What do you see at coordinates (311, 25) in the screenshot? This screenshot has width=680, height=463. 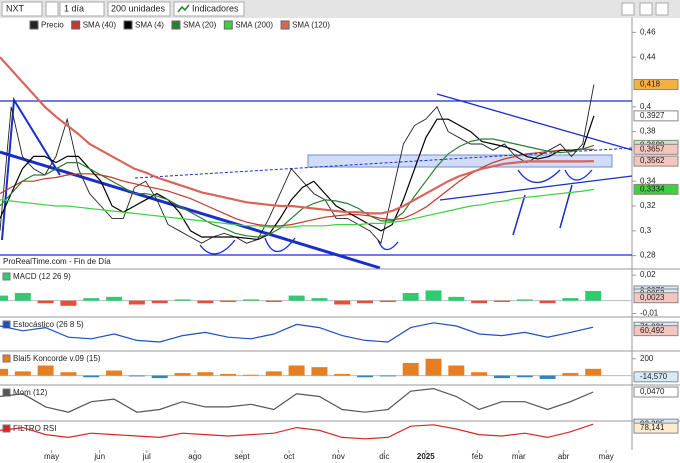 I see `legend-label: SMA (120)` at bounding box center [311, 25].